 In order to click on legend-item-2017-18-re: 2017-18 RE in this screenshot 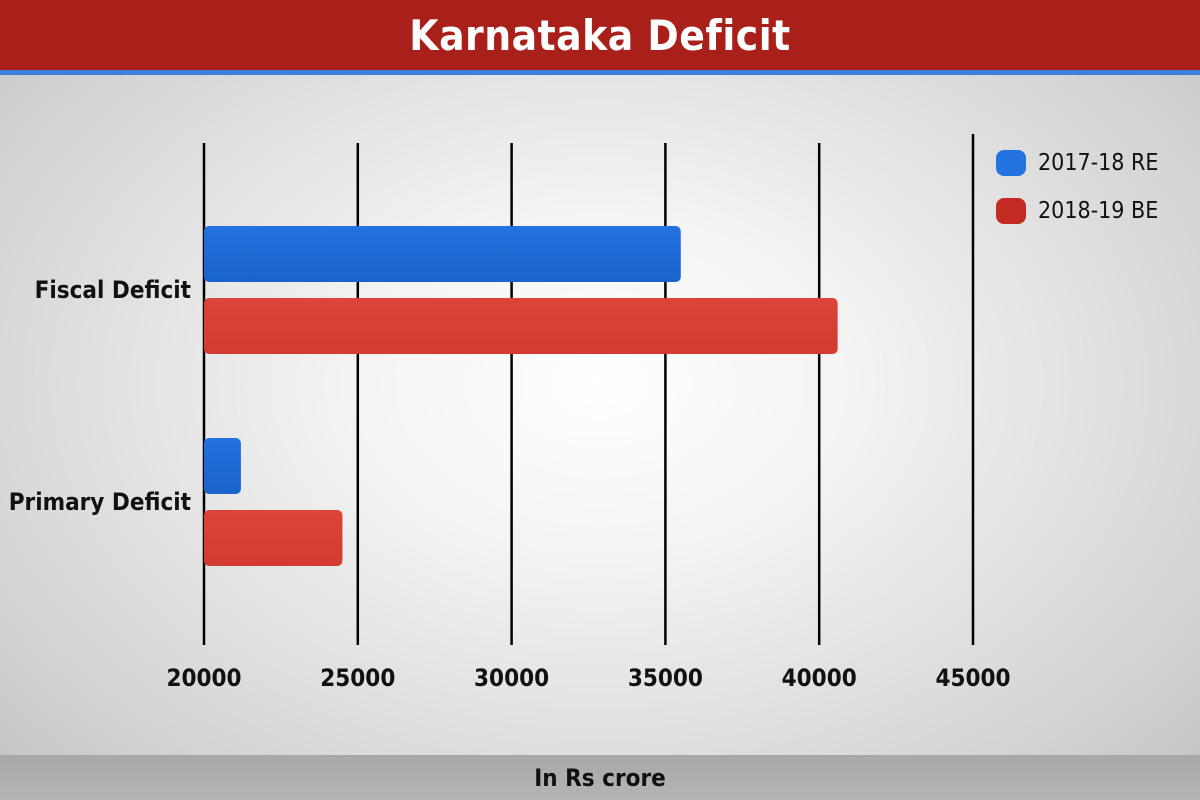, I will do `click(1077, 163)`.